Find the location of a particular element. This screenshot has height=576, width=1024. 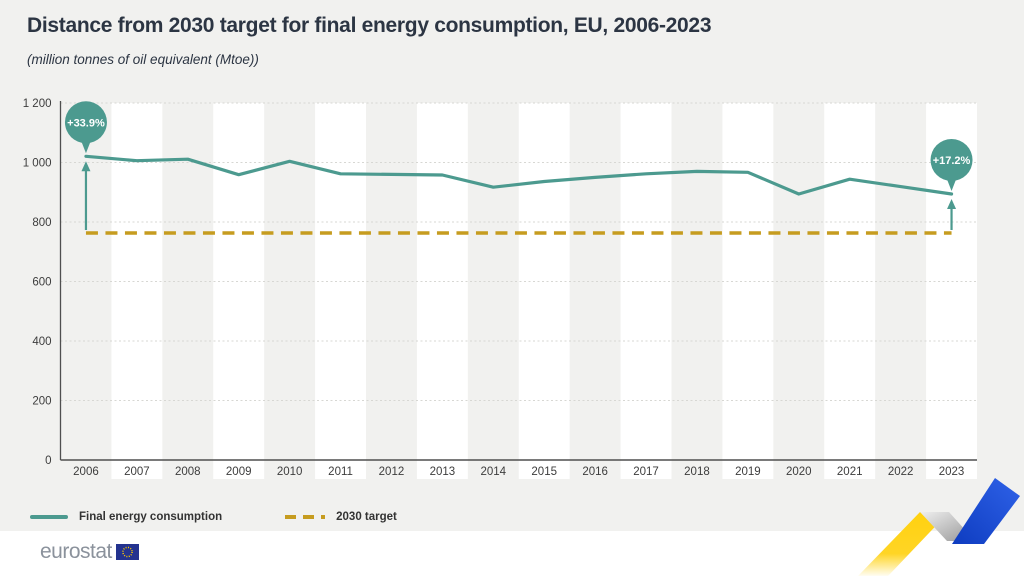

eurostat-logo: eurostat is located at coordinates (89, 552).